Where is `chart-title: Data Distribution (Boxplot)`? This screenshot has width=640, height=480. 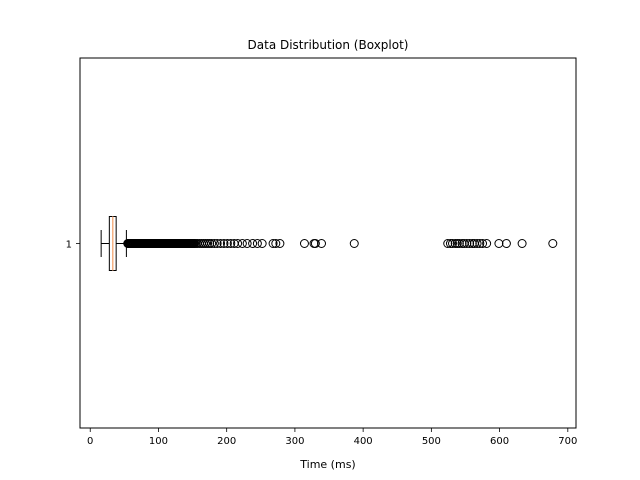
chart-title: Data Distribution (Boxplot) is located at coordinates (328, 45).